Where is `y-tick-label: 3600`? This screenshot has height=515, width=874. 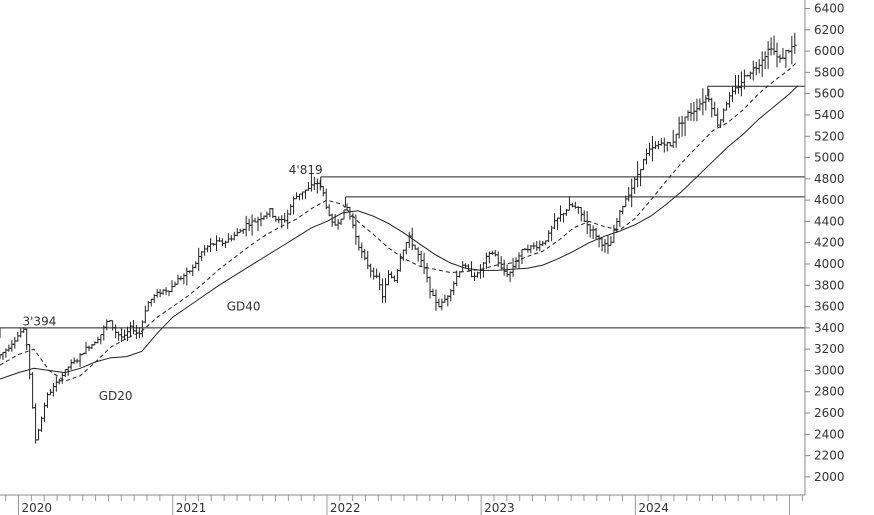
y-tick-label: 3600 is located at coordinates (829, 307).